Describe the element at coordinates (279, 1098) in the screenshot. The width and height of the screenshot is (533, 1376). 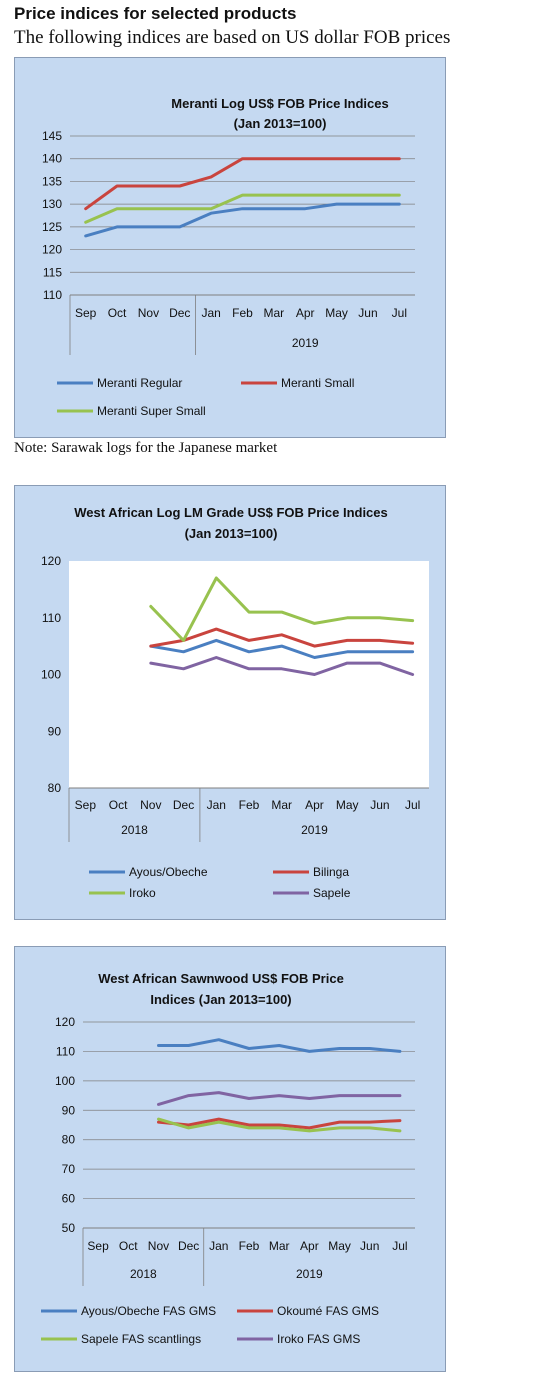
I see `series-line-iroko-fas-gms` at that location.